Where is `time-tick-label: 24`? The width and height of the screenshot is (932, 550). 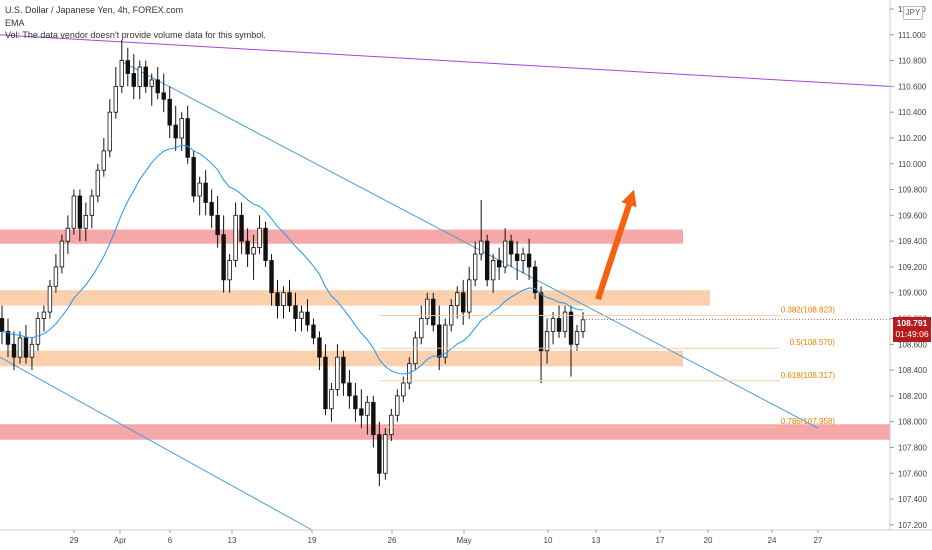
time-tick-label: 24 is located at coordinates (772, 540).